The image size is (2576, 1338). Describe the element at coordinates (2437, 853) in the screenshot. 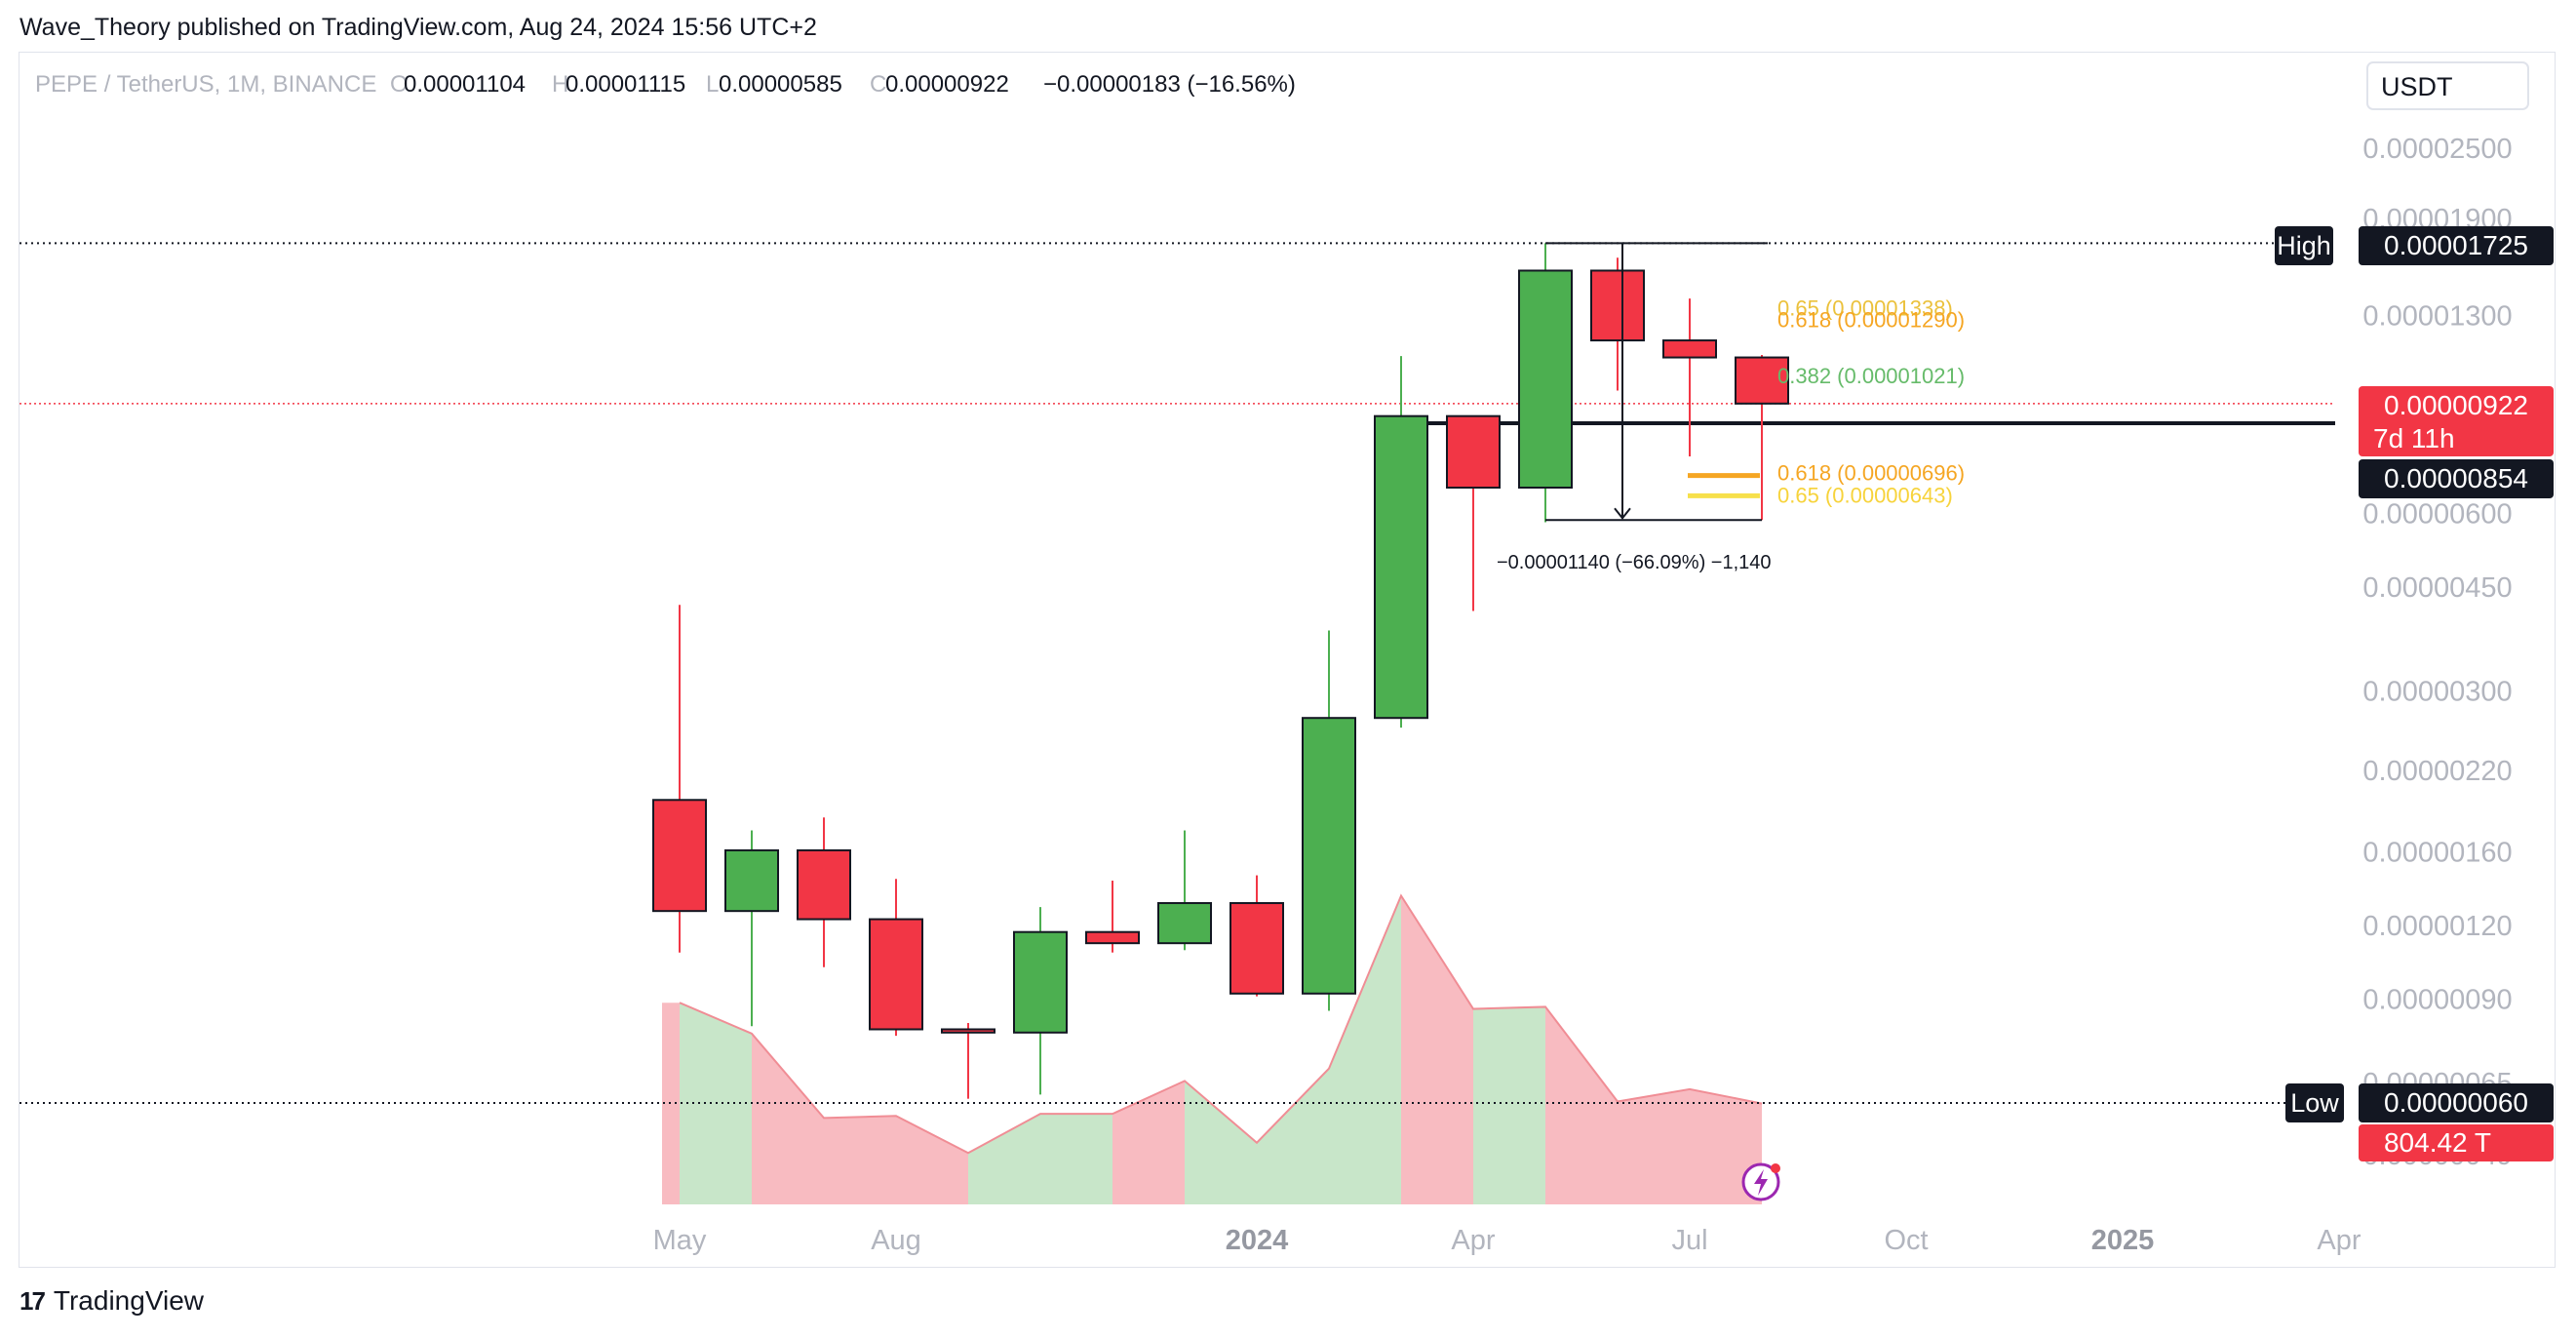

I see `y-tick-label: 0.00000160` at that location.